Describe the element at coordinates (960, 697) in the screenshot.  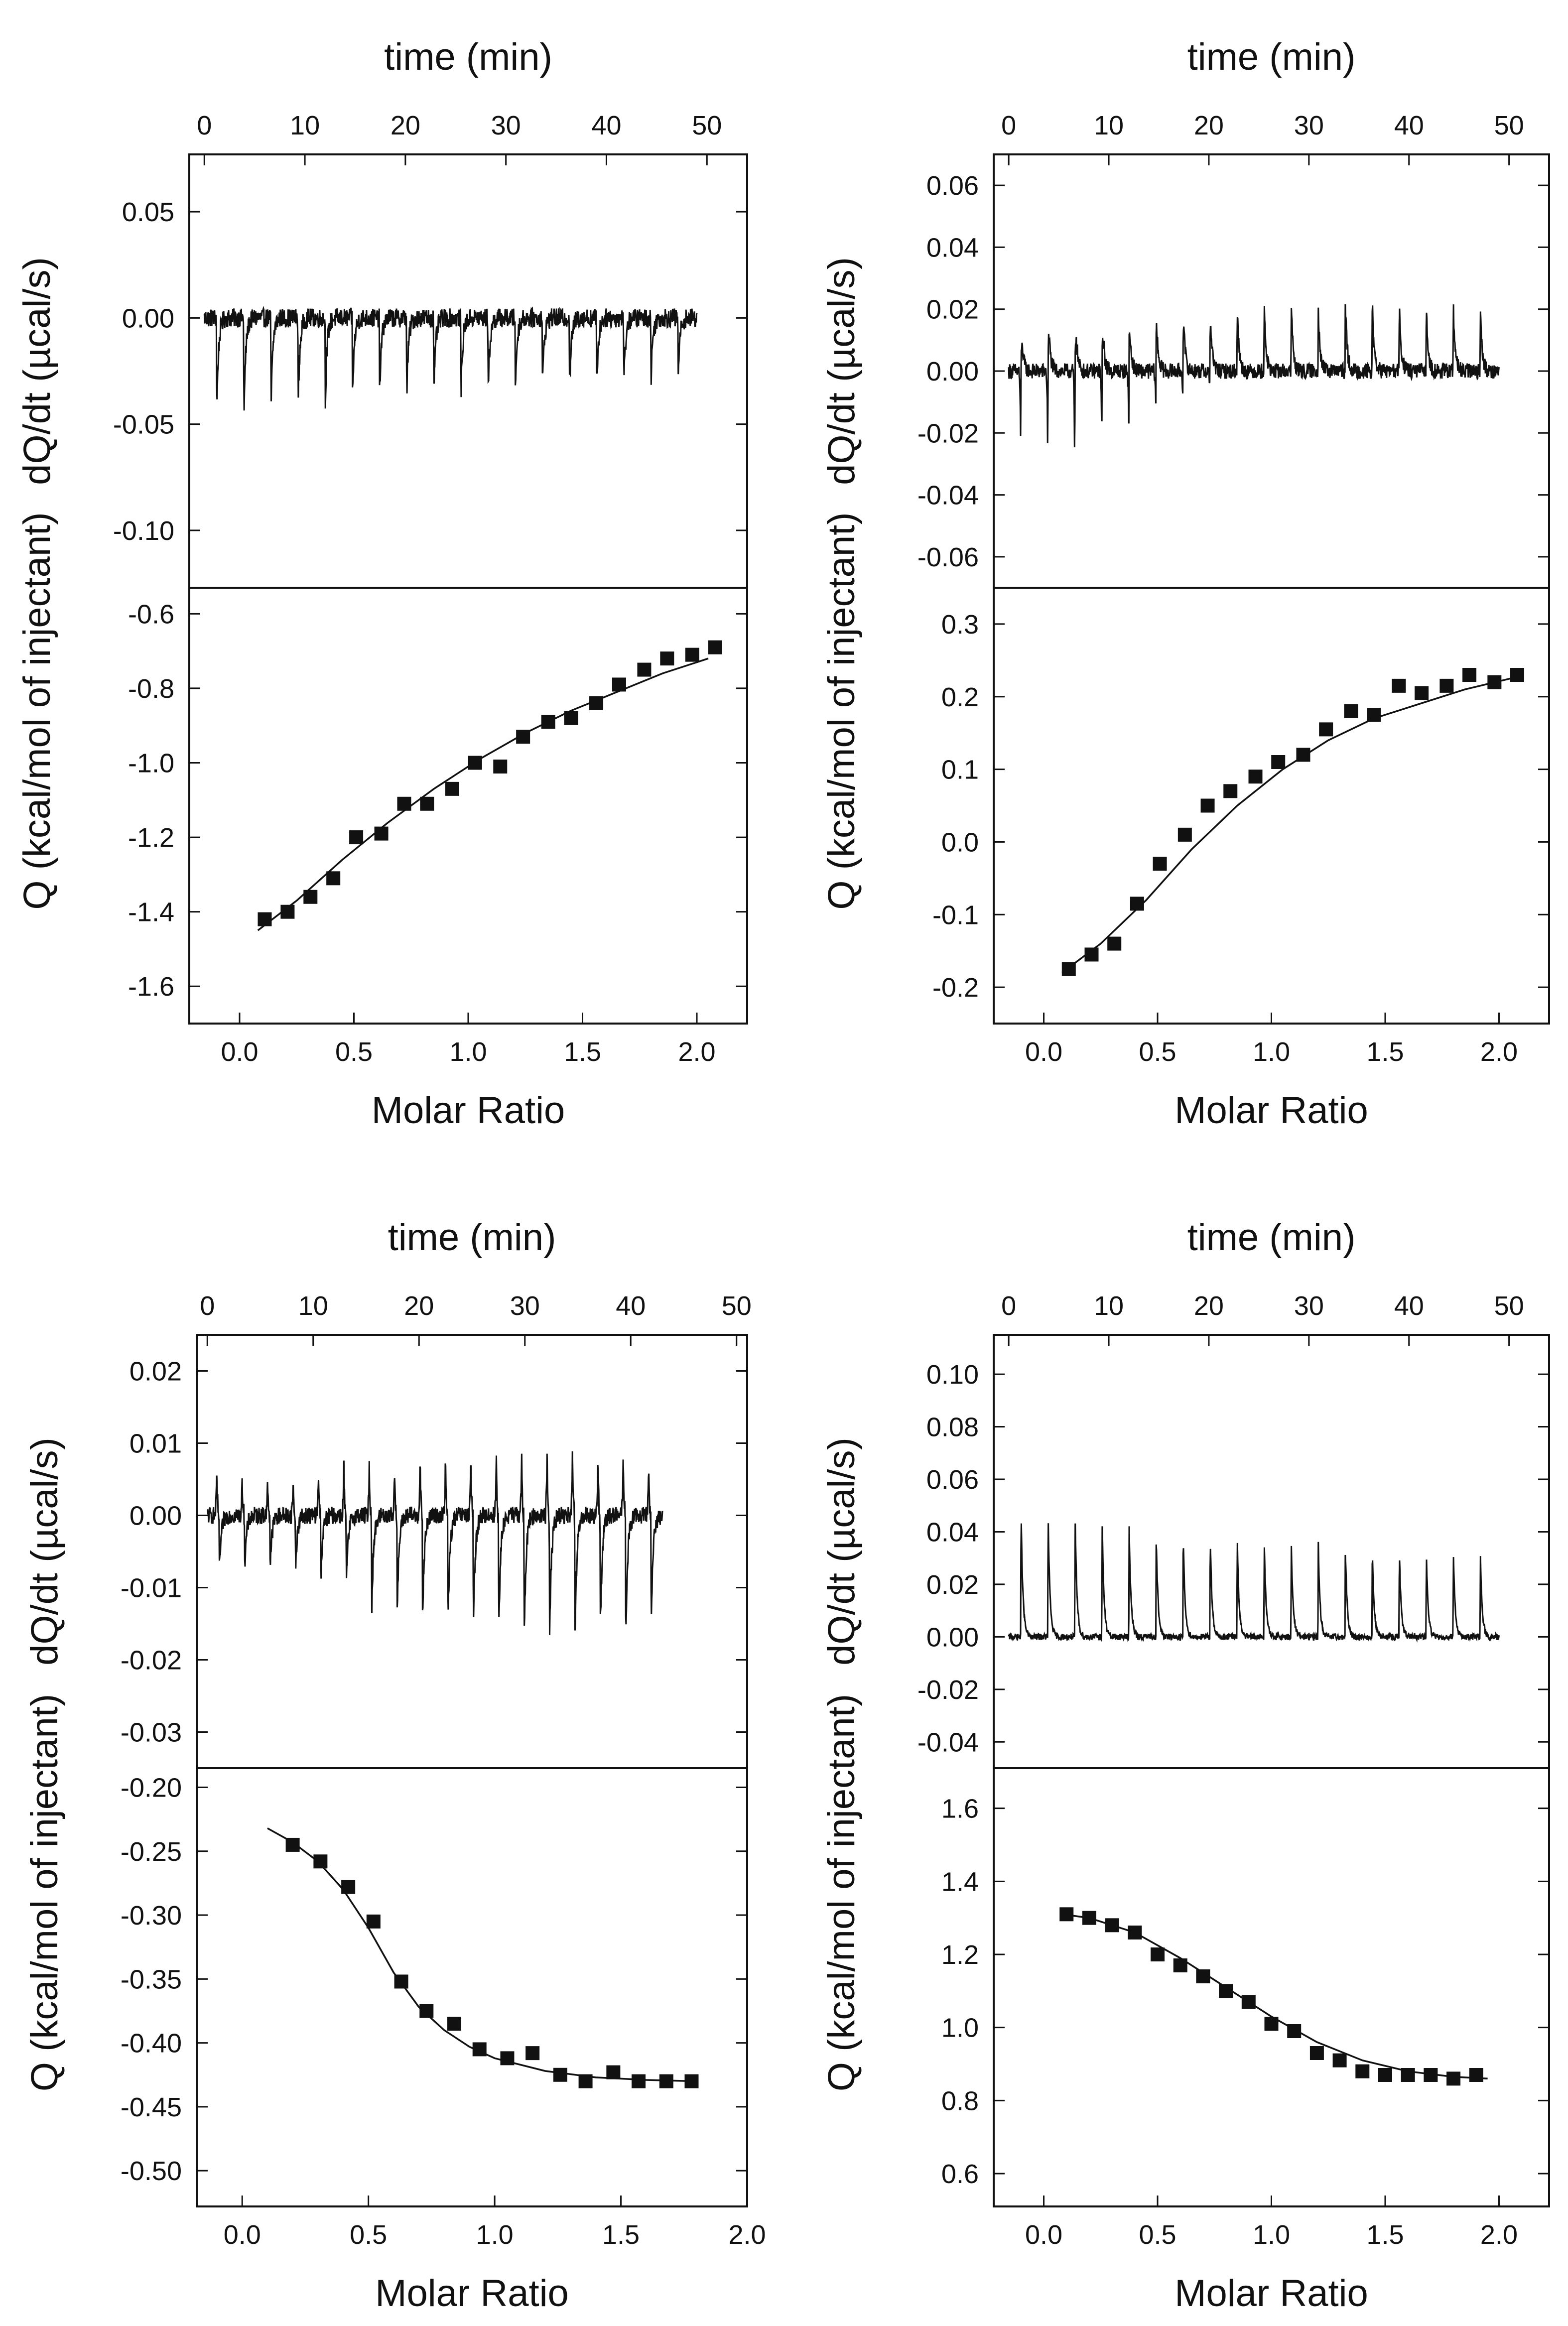
I see `bottom-y-tick-label: 0.2` at that location.